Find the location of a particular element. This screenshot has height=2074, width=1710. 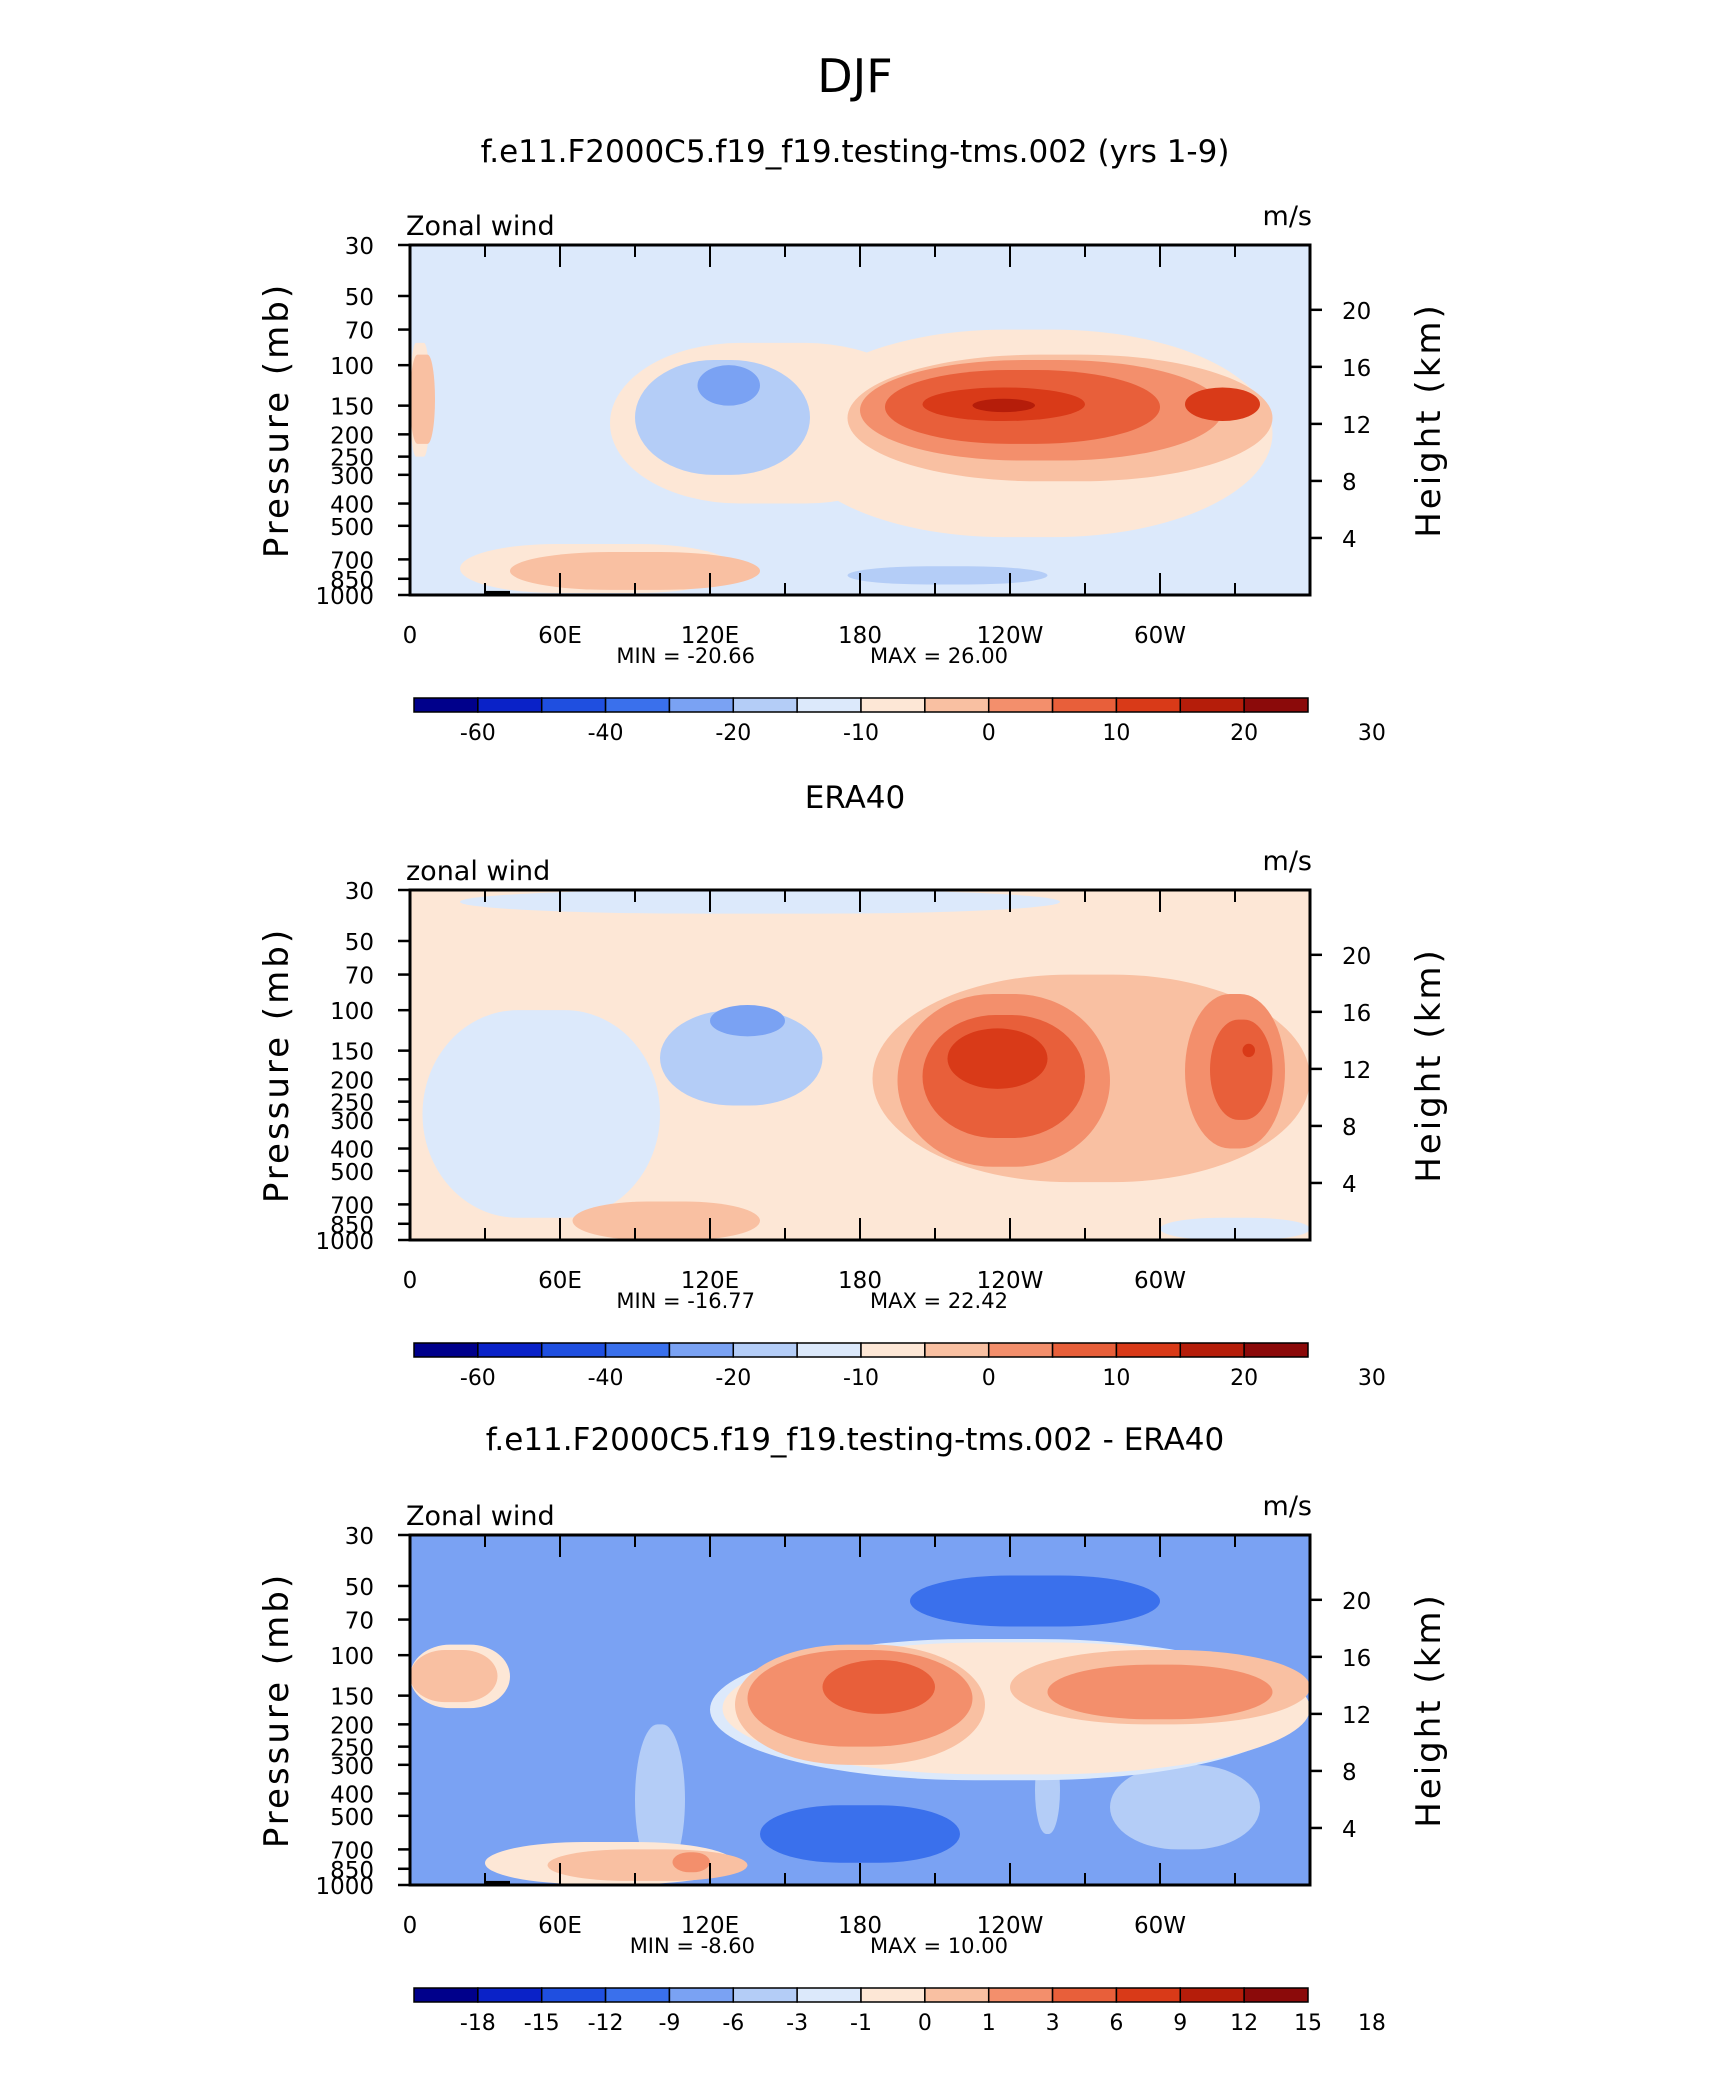

pressure-tick-label: 250 is located at coordinates (352, 1749).